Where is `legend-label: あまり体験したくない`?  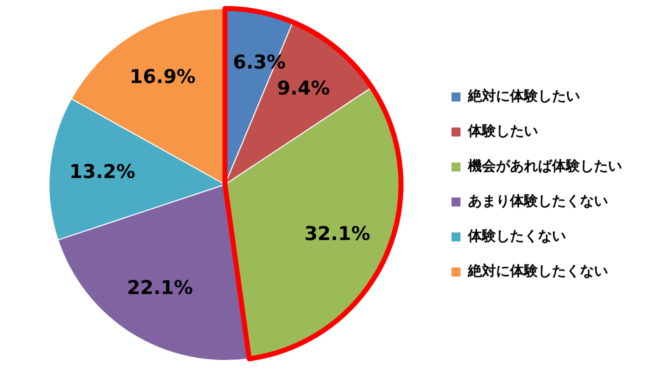 legend-label: あまり体験したくない is located at coordinates (538, 202).